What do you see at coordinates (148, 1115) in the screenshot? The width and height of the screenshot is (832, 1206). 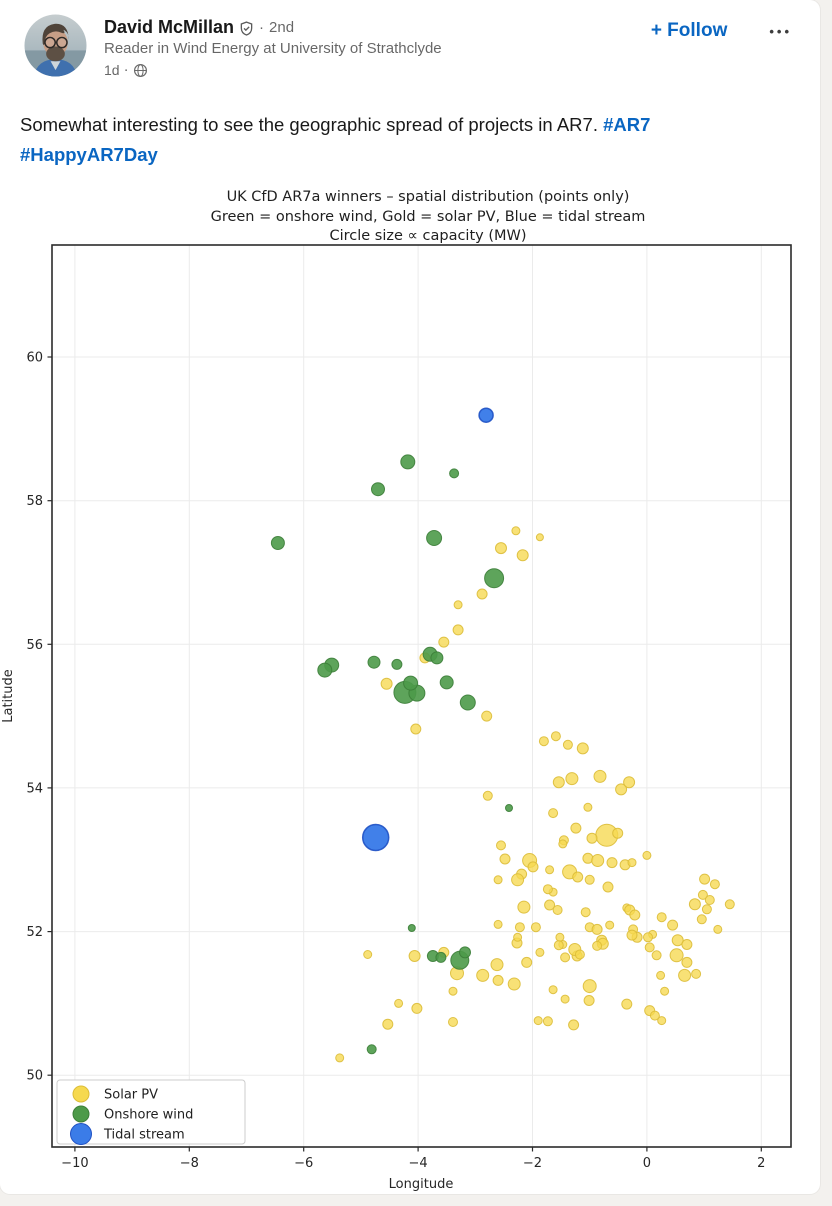 I see `legend-label-onshore-wind: Onshore wind` at bounding box center [148, 1115].